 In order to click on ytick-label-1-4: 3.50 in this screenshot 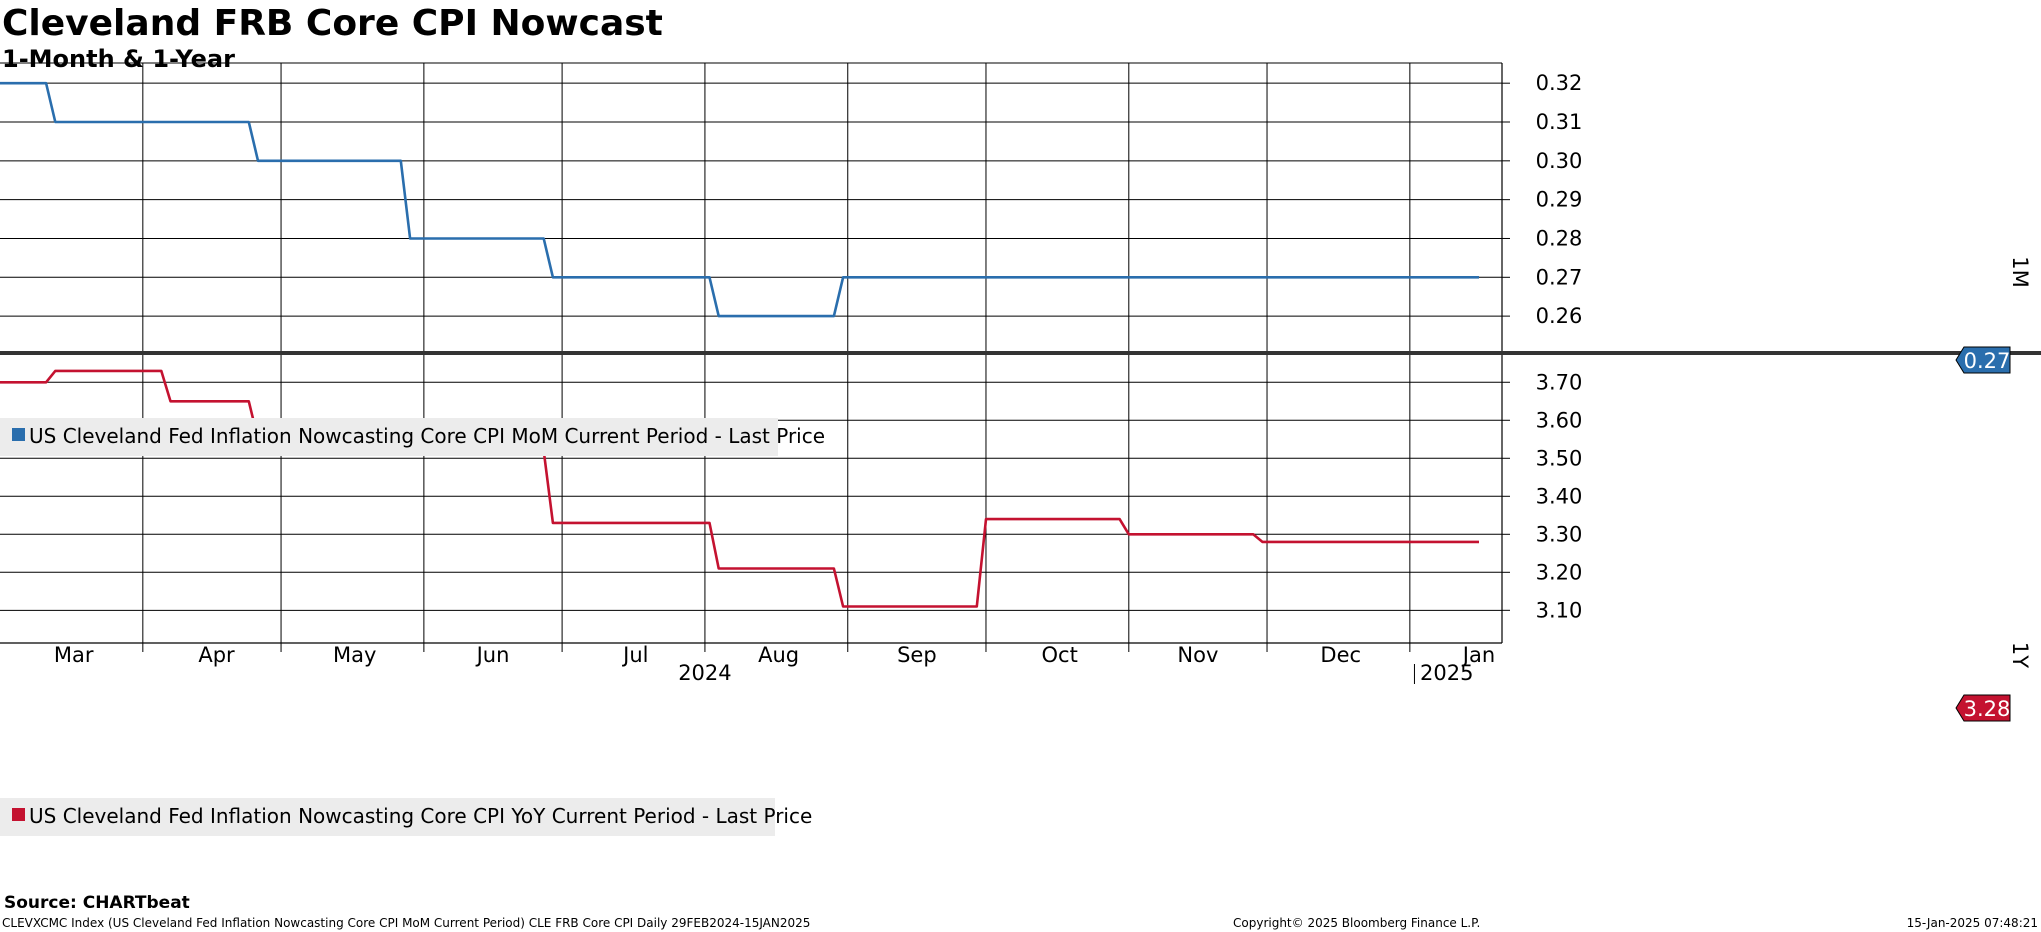, I will do `click(1559, 458)`.